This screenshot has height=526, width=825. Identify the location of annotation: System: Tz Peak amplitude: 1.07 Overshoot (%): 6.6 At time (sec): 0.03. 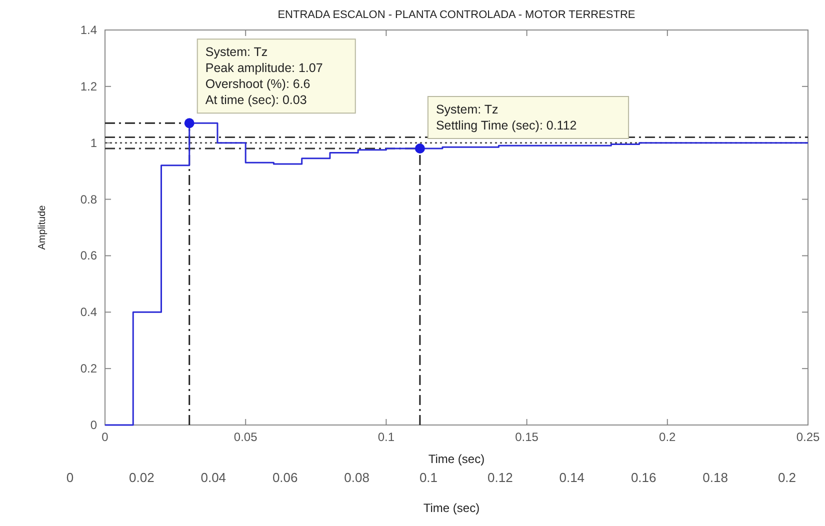
(264, 76).